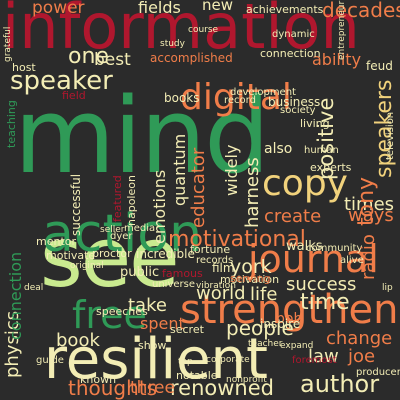 This screenshot has height=400, width=400. Describe the element at coordinates (252, 192) in the screenshot. I see `word-harness: harness` at that location.